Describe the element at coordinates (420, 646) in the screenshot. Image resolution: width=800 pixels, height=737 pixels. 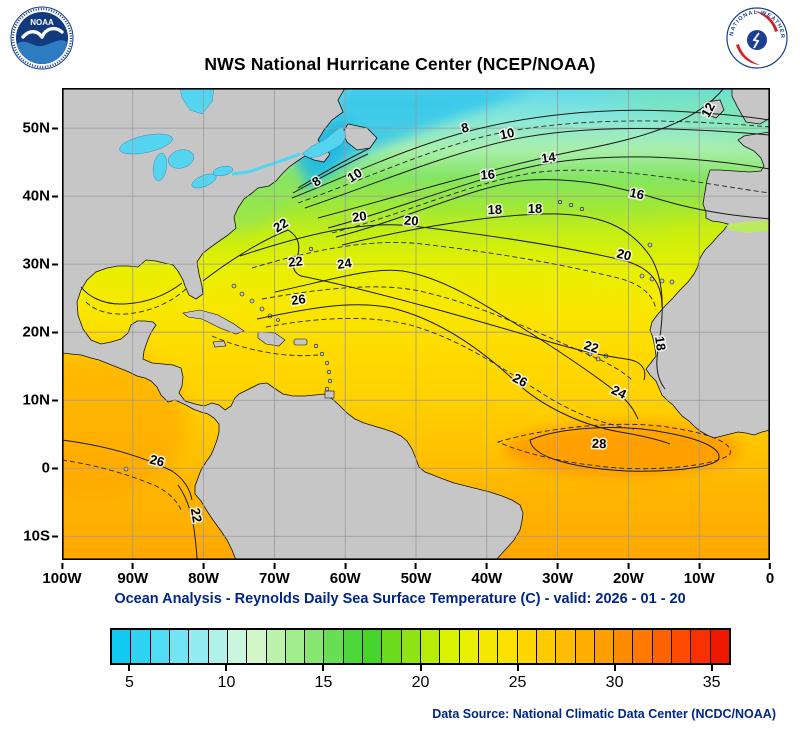
I see `colorbar-scale` at that location.